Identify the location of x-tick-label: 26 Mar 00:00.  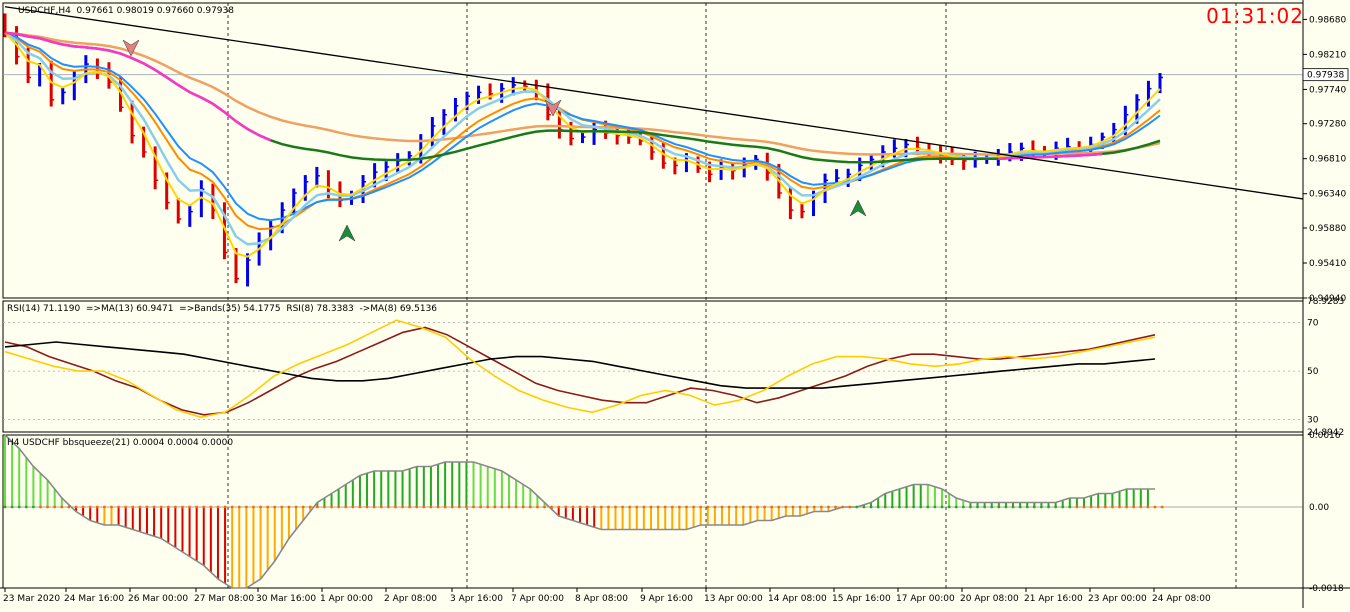
(158, 599).